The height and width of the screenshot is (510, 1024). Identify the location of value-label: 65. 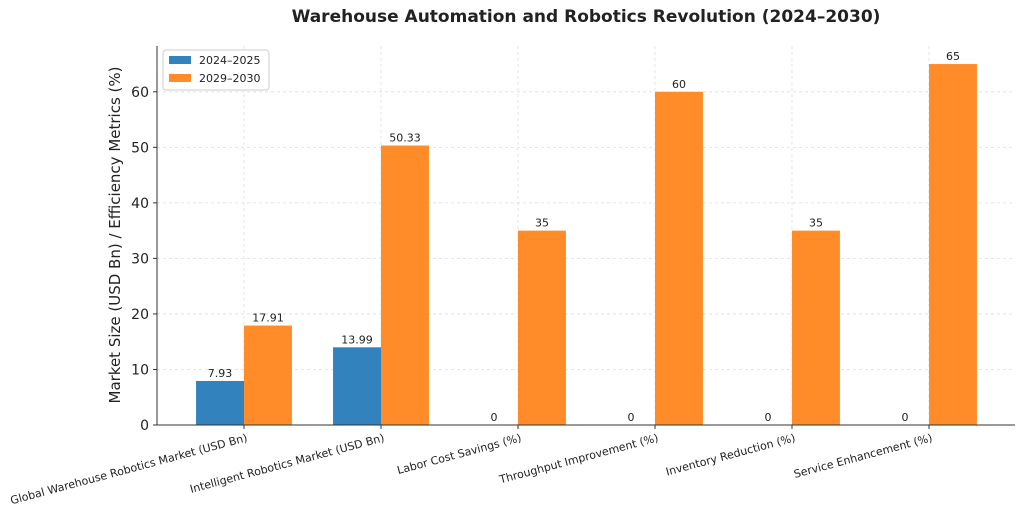
(953, 56).